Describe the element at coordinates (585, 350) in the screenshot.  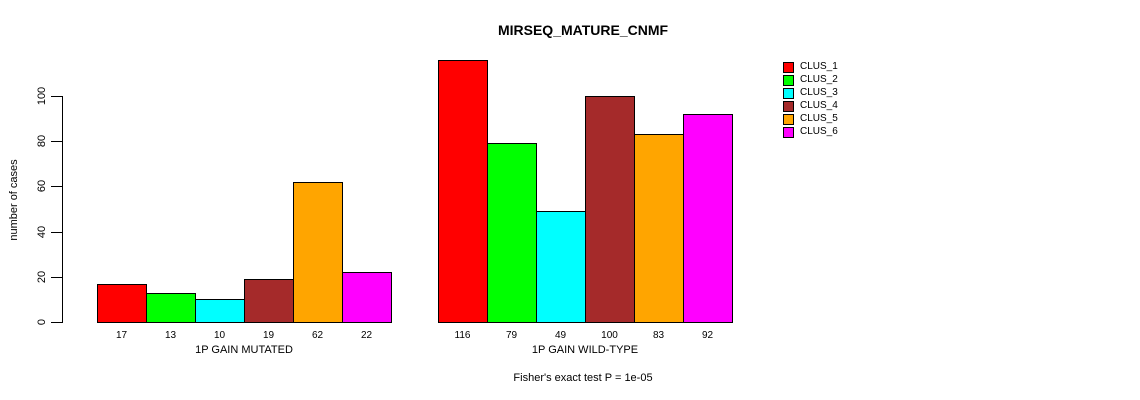
I see `x-group-label: 1P GAIN WILD-TYPE` at that location.